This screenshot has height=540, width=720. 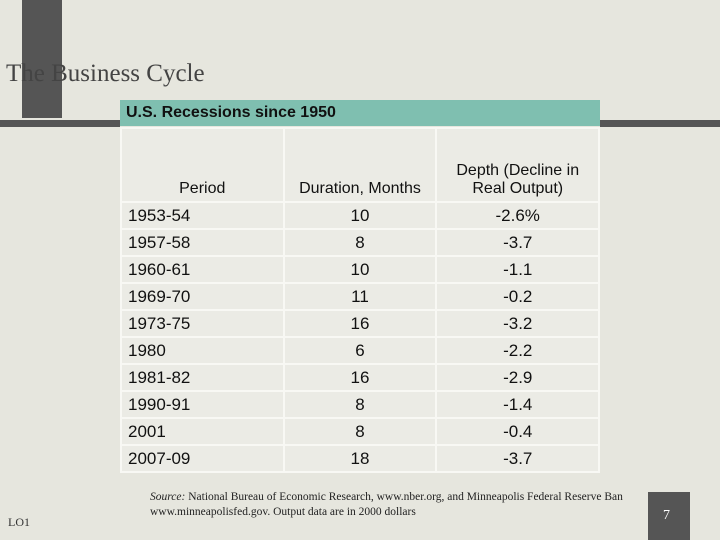 I want to click on table-cell: 1960-61, so click(x=202, y=269).